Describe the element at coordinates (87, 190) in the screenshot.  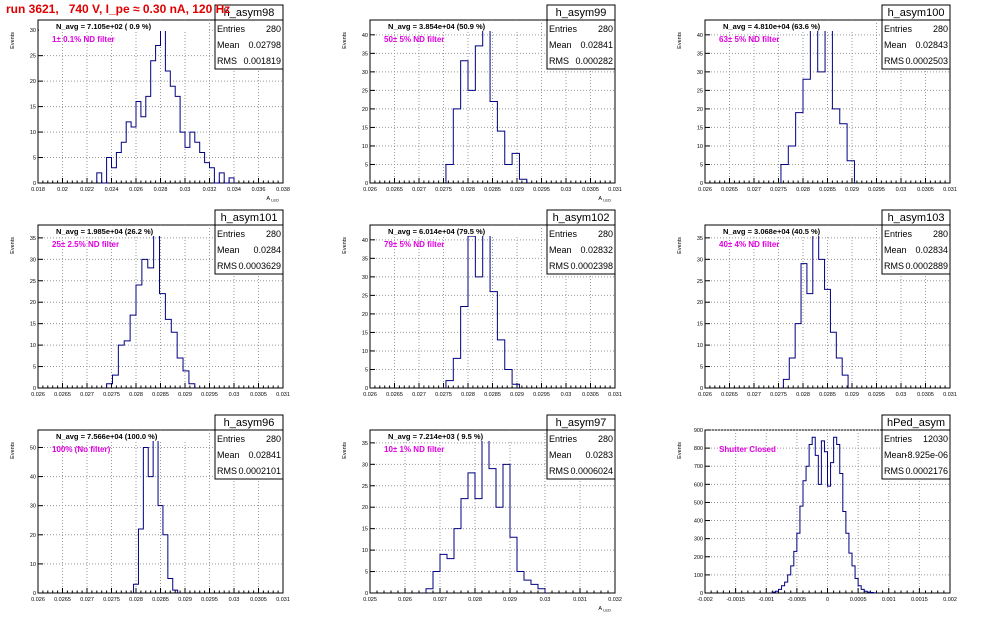
I see `x-tick-label: 0.022` at that location.